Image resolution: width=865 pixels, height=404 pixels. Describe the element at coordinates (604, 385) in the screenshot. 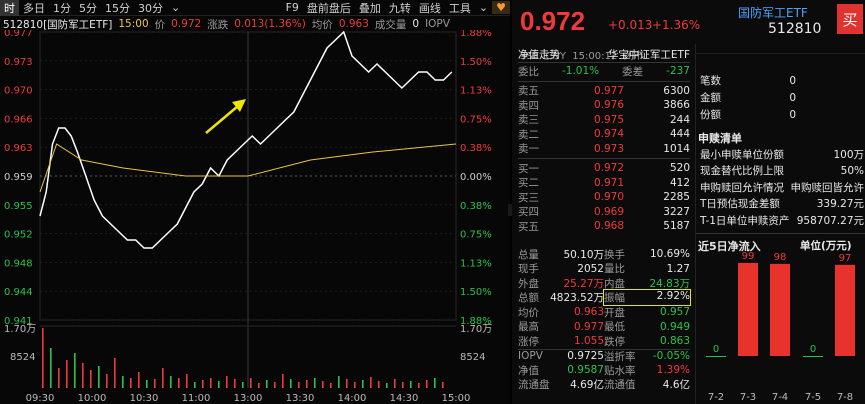

I see `stats-row: 流通盘 4.69亿 流通值 4.6亿` at that location.